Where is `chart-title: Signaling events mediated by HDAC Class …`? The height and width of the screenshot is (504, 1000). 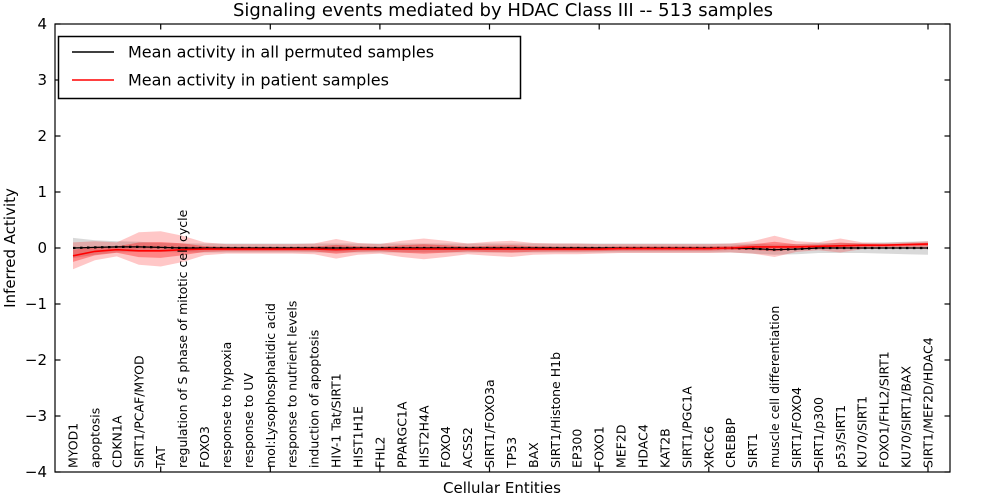 chart-title: Signaling events mediated by HDAC Class … is located at coordinates (503, 10).